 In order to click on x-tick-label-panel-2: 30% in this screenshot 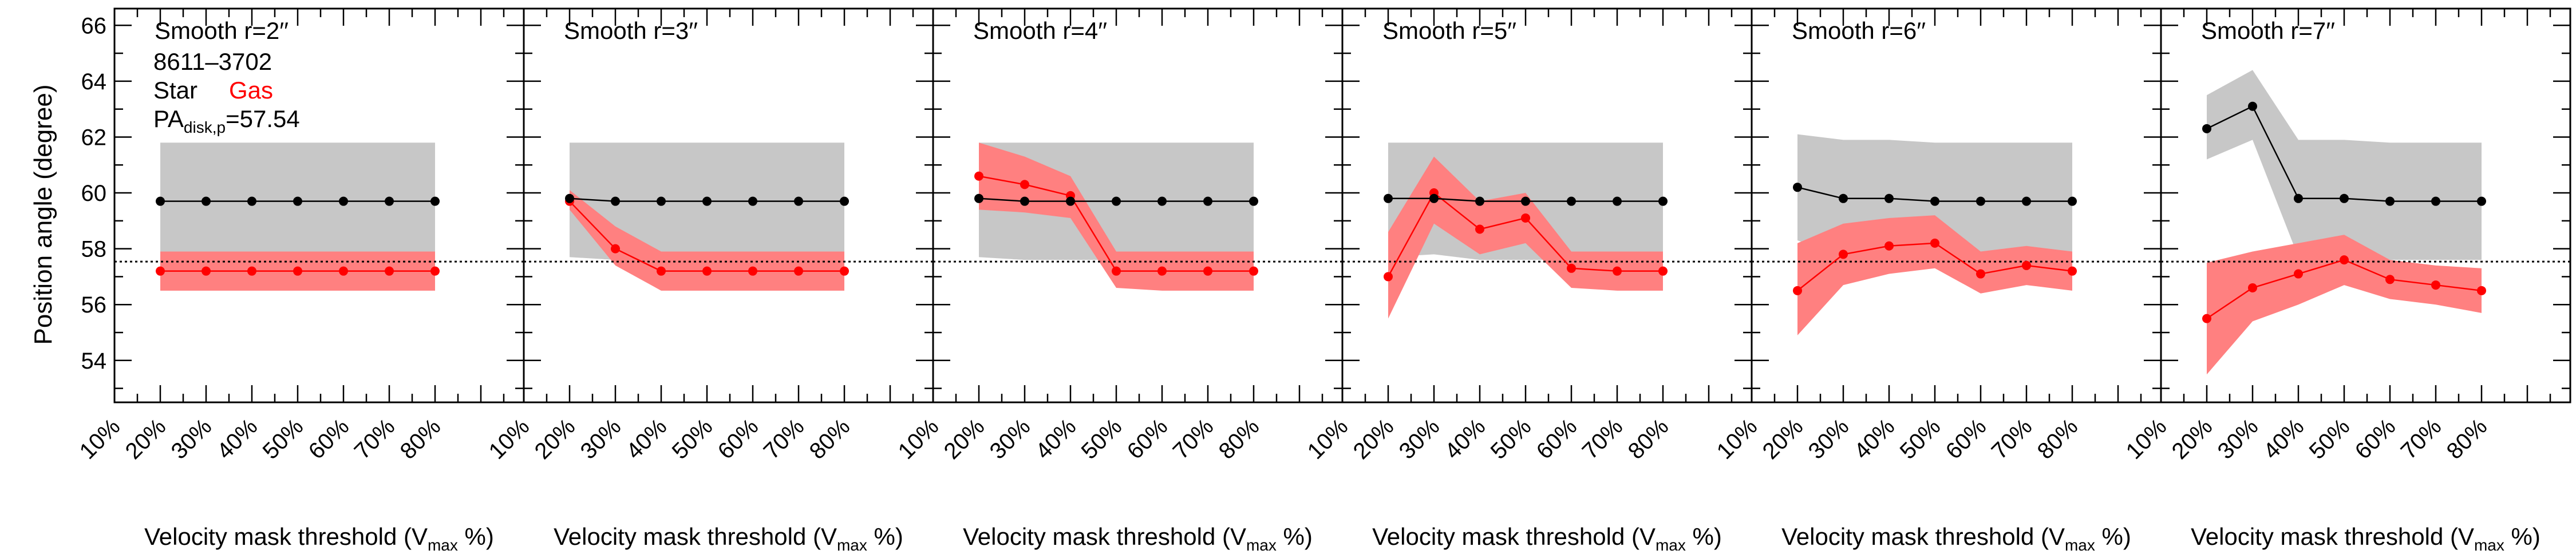, I will do `click(601, 439)`.